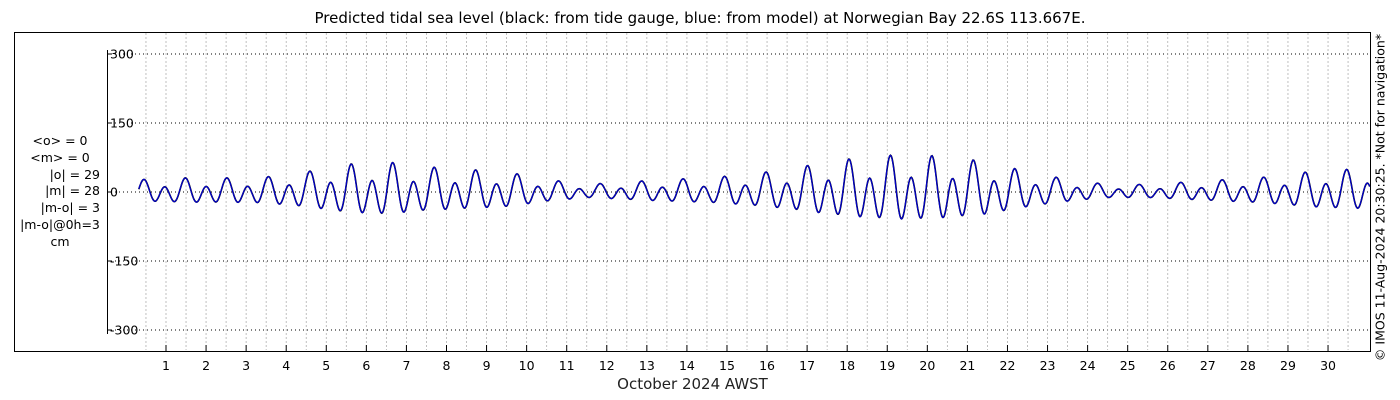 The width and height of the screenshot is (1400, 400). Describe the element at coordinates (122, 123) in the screenshot. I see `y-tick-label: 150` at that location.